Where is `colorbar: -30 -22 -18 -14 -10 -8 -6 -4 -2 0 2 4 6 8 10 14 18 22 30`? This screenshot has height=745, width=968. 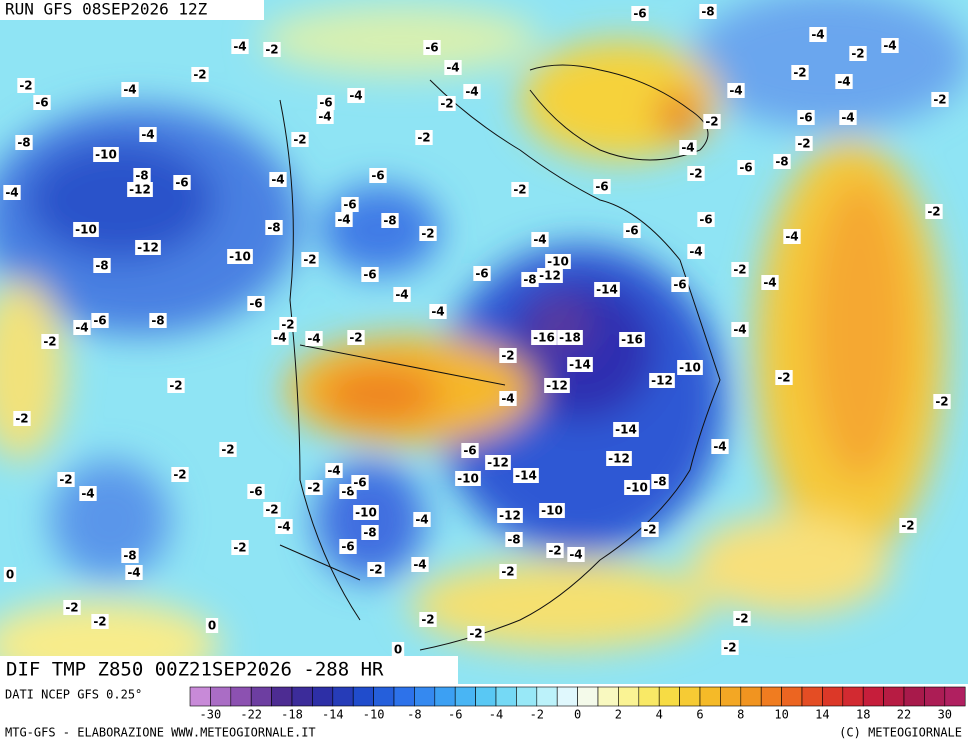
colorbar: -30 -22 -18 -14 -10 -8 -6 -4 -2 0 2 4 6 8 10 14 18 22 30 is located at coordinates (577, 704).